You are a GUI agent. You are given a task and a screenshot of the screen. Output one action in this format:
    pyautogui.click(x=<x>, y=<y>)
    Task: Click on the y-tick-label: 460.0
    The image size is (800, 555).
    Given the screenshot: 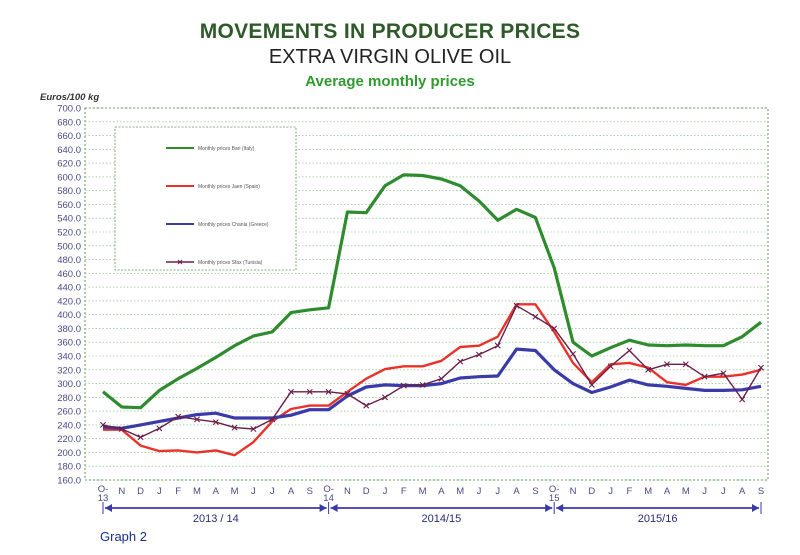 What is the action you would take?
    pyautogui.click(x=69, y=274)
    